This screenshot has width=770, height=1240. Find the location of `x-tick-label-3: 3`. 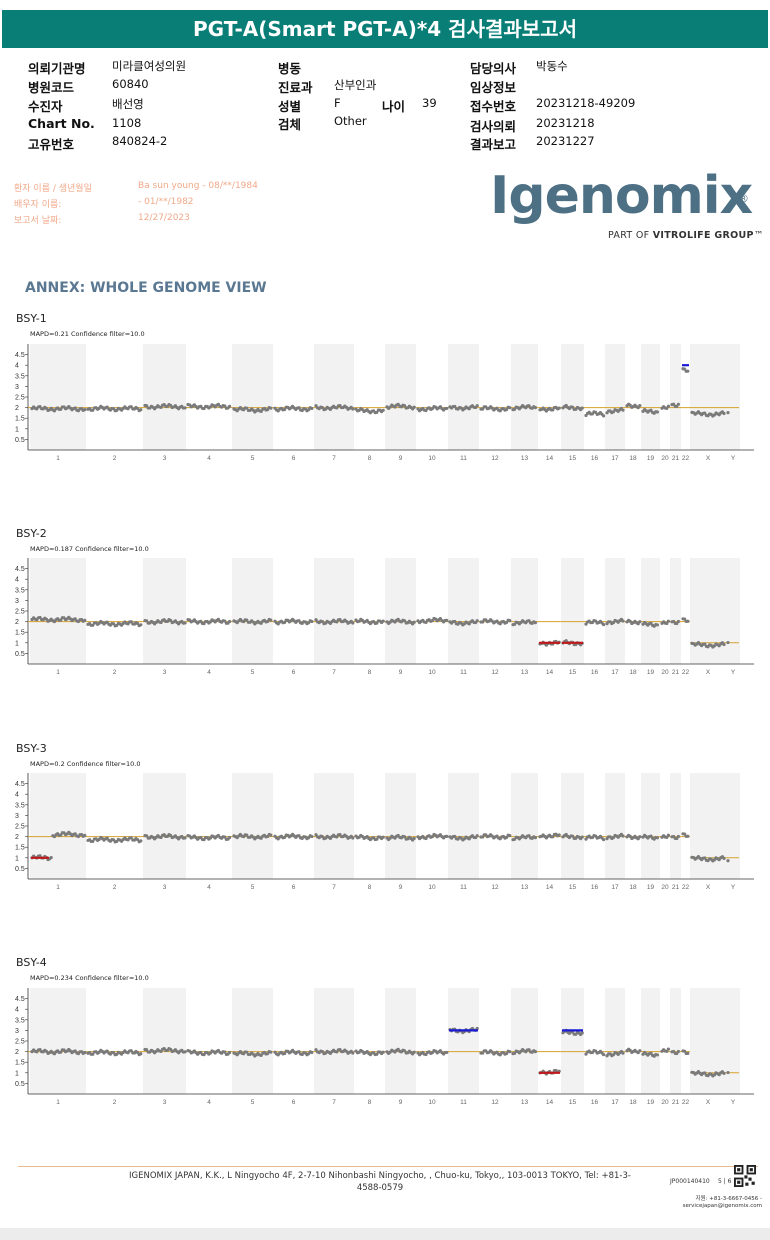

x-tick-label-3: 3 is located at coordinates (165, 672).